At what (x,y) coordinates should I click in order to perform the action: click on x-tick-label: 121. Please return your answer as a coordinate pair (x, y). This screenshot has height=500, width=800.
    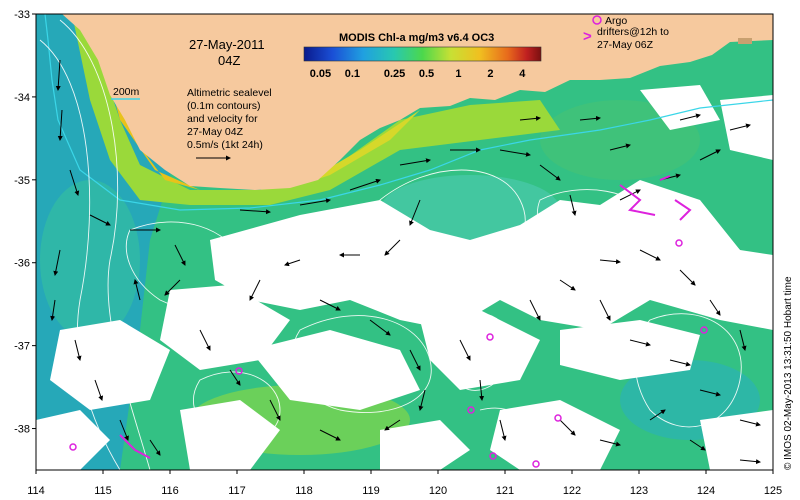
    Looking at the image, I should click on (505, 491).